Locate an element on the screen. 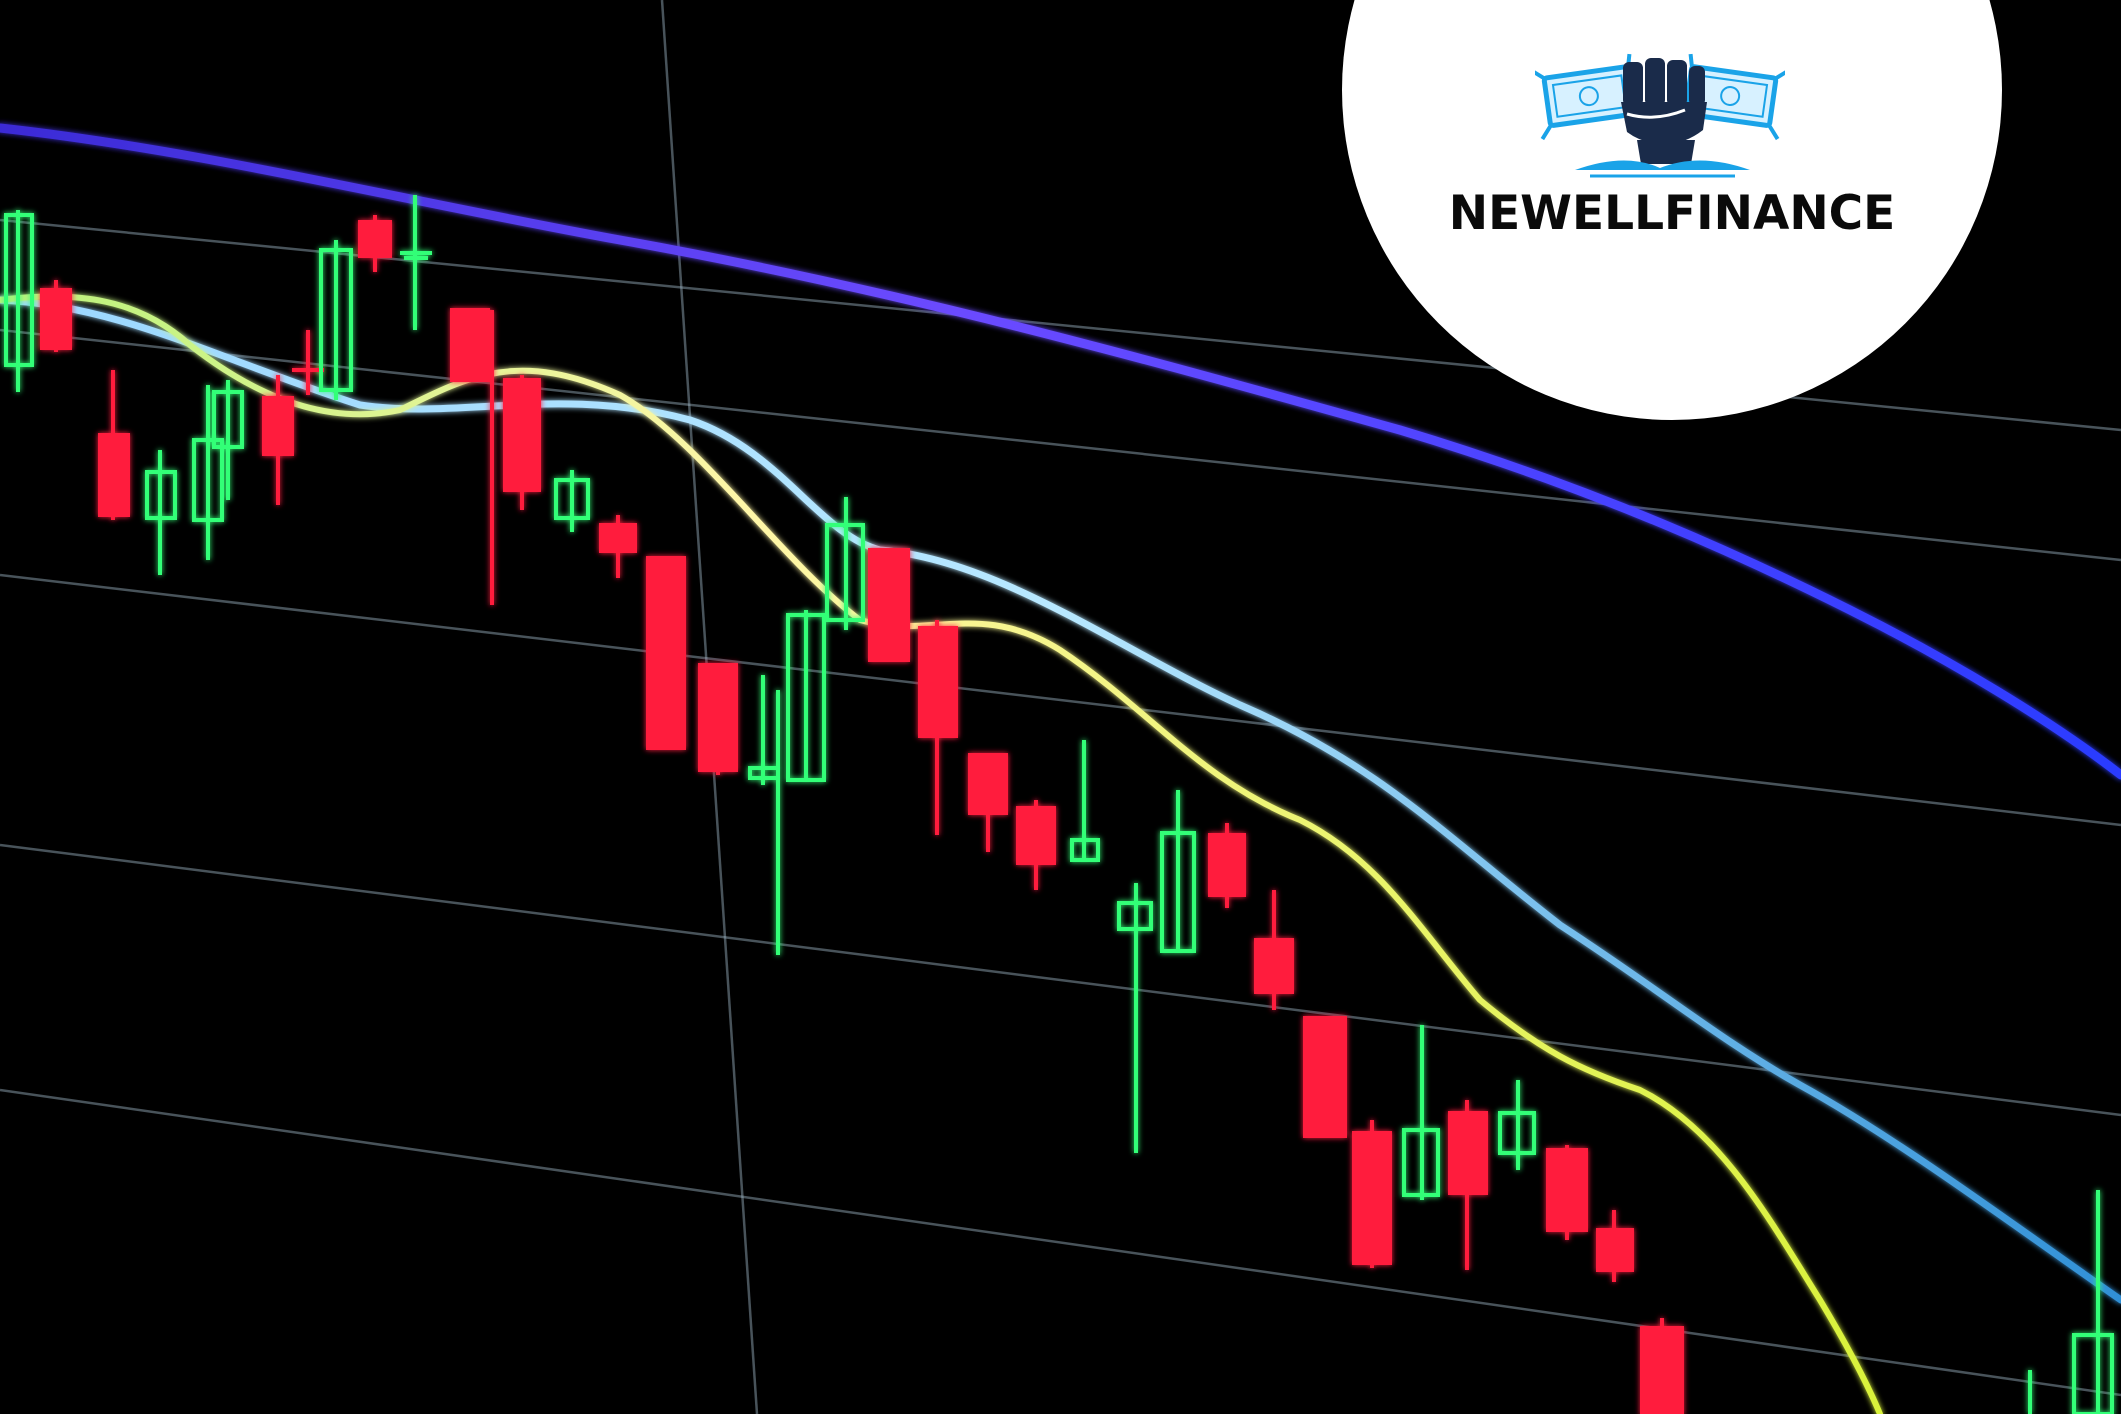 The height and width of the screenshot is (1414, 2121). fist-holding-cash-icon is located at coordinates (1660, 115).